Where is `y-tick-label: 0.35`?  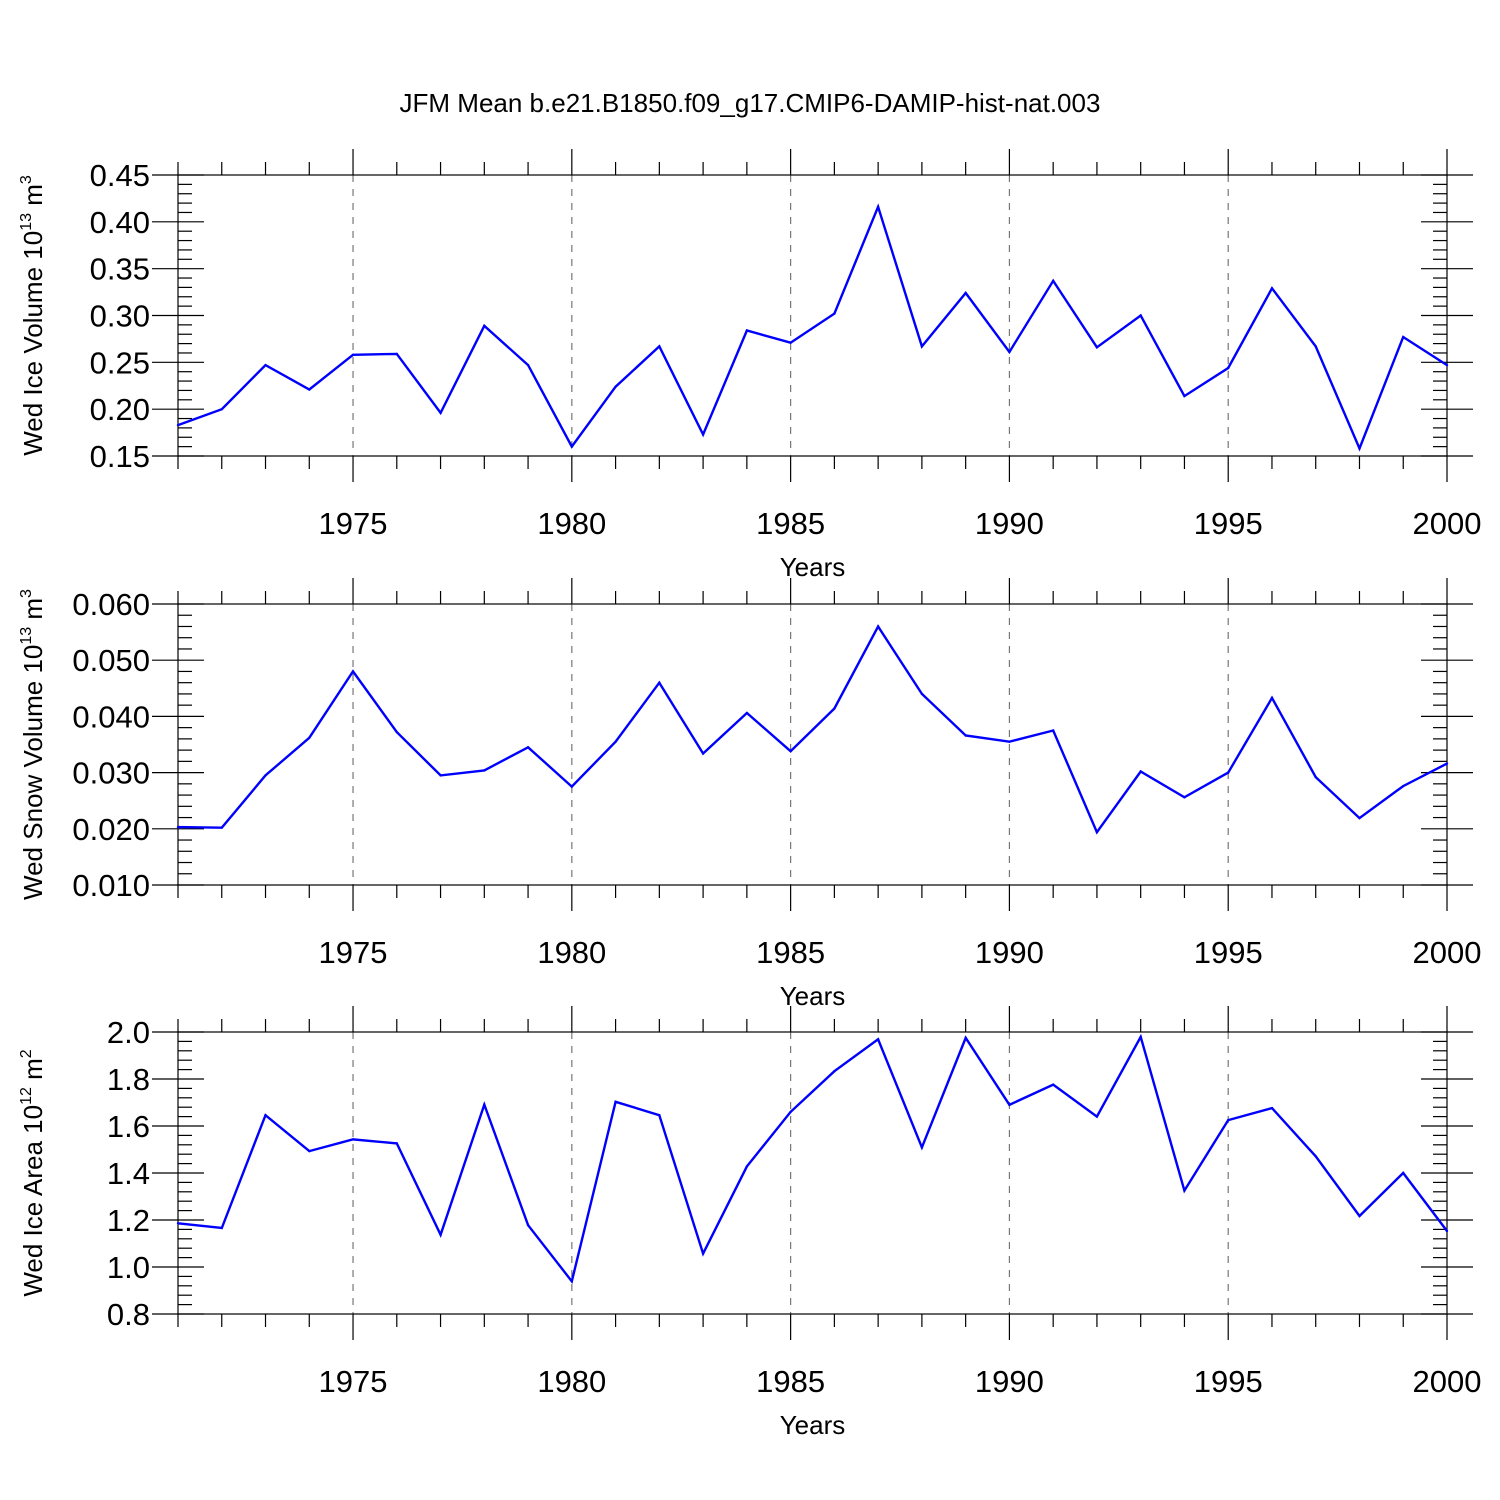 y-tick-label: 0.35 is located at coordinates (120, 269).